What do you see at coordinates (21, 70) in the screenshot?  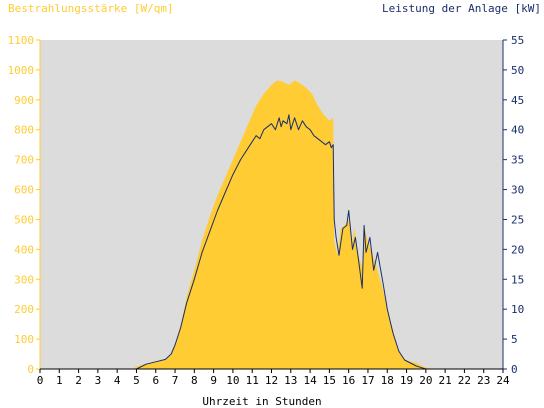 I see `left-tick-label: 1000` at bounding box center [21, 70].